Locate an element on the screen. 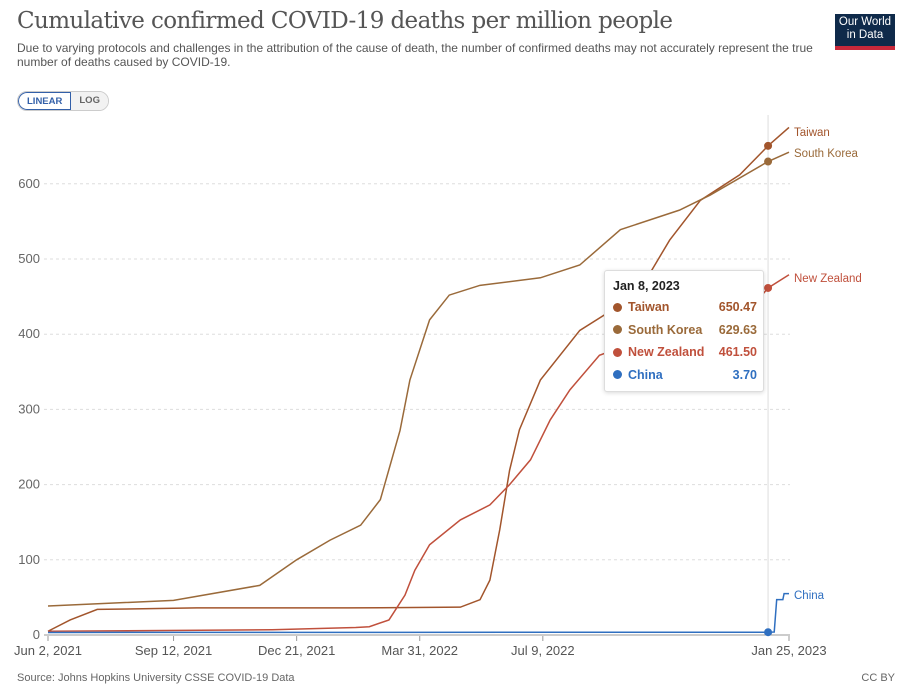  x-tick-label: Mar 31, 2022 is located at coordinates (419, 650).